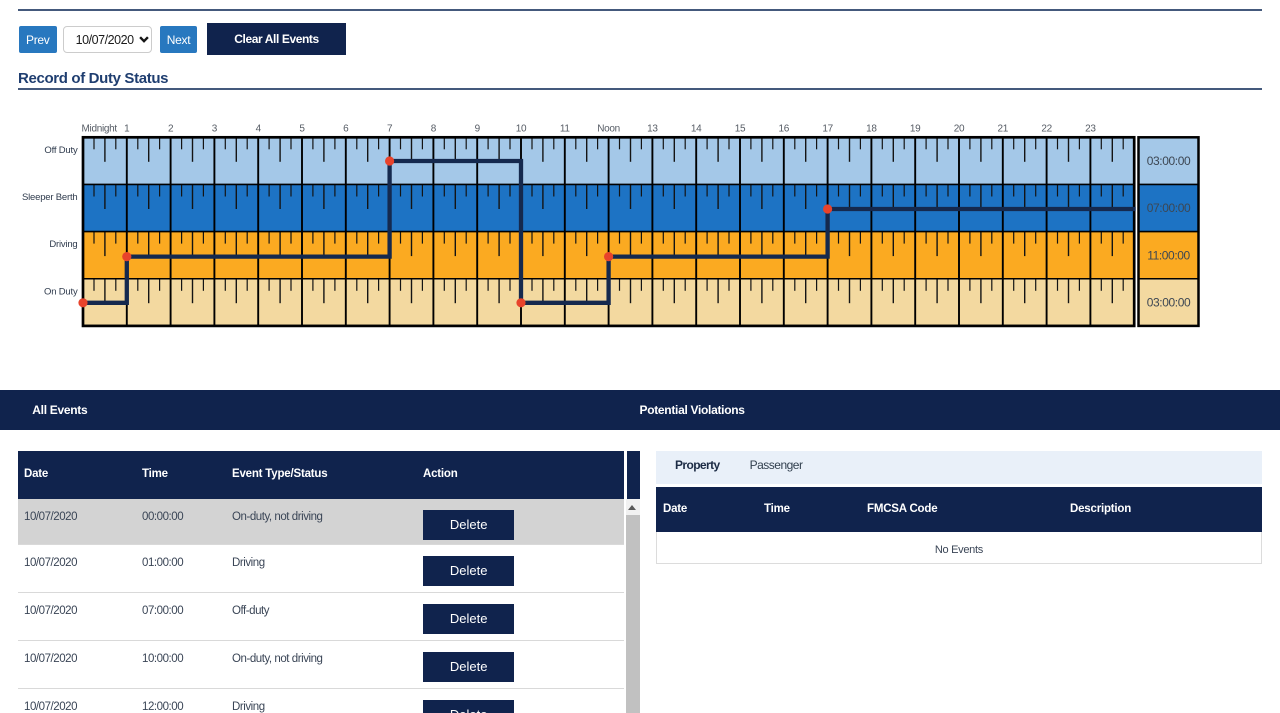 The height and width of the screenshot is (713, 1280). I want to click on svg-text: Noon, so click(608, 129).